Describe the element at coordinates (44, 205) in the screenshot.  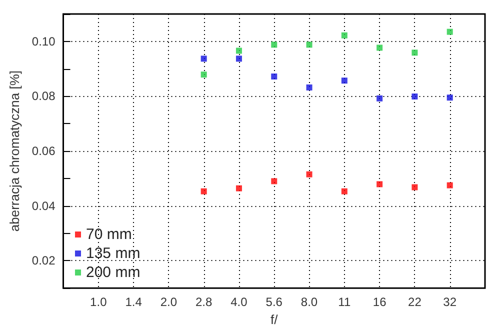
I see `y-tick-label: 0.04` at that location.